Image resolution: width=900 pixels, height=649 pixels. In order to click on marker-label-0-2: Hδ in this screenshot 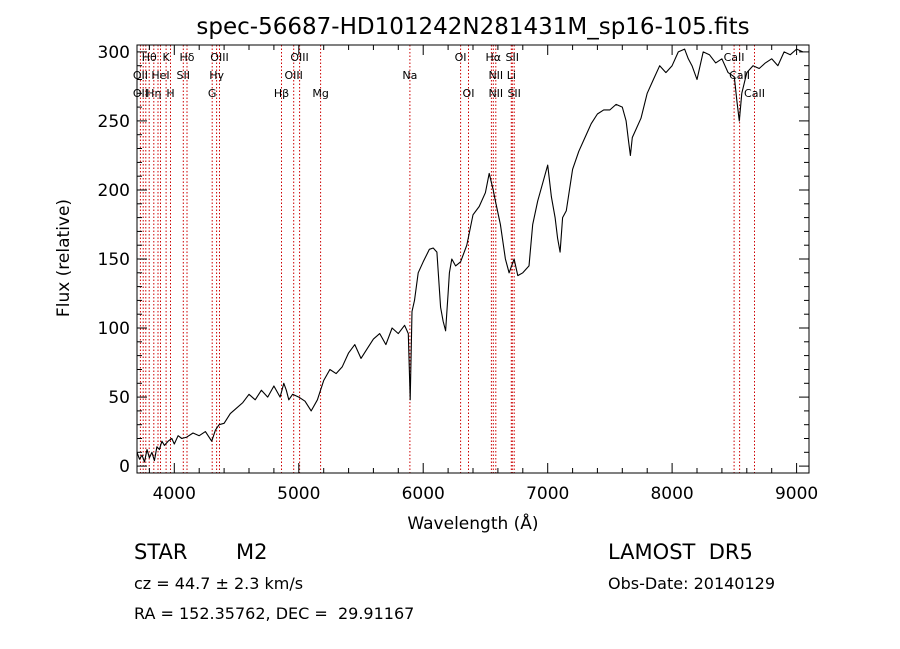, I will do `click(186, 57)`.